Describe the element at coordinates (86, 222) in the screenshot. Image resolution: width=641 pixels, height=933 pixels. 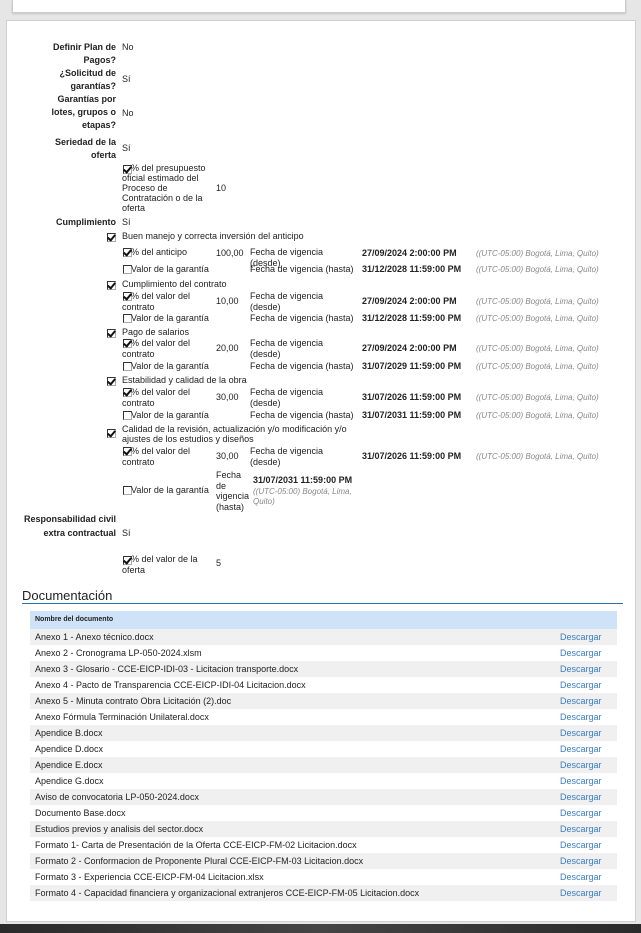
I see `field-label: Cumplimiento` at that location.